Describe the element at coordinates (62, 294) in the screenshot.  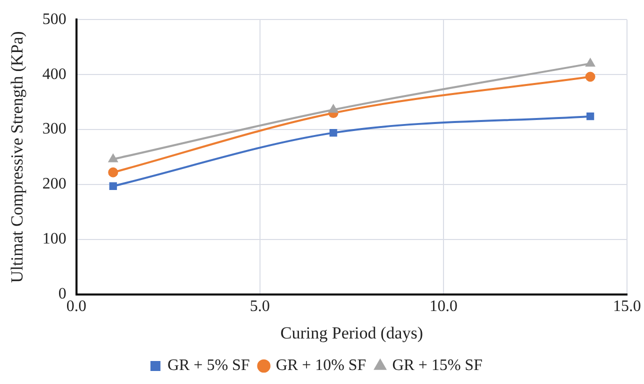
I see `y-tick-label: 0` at that location.